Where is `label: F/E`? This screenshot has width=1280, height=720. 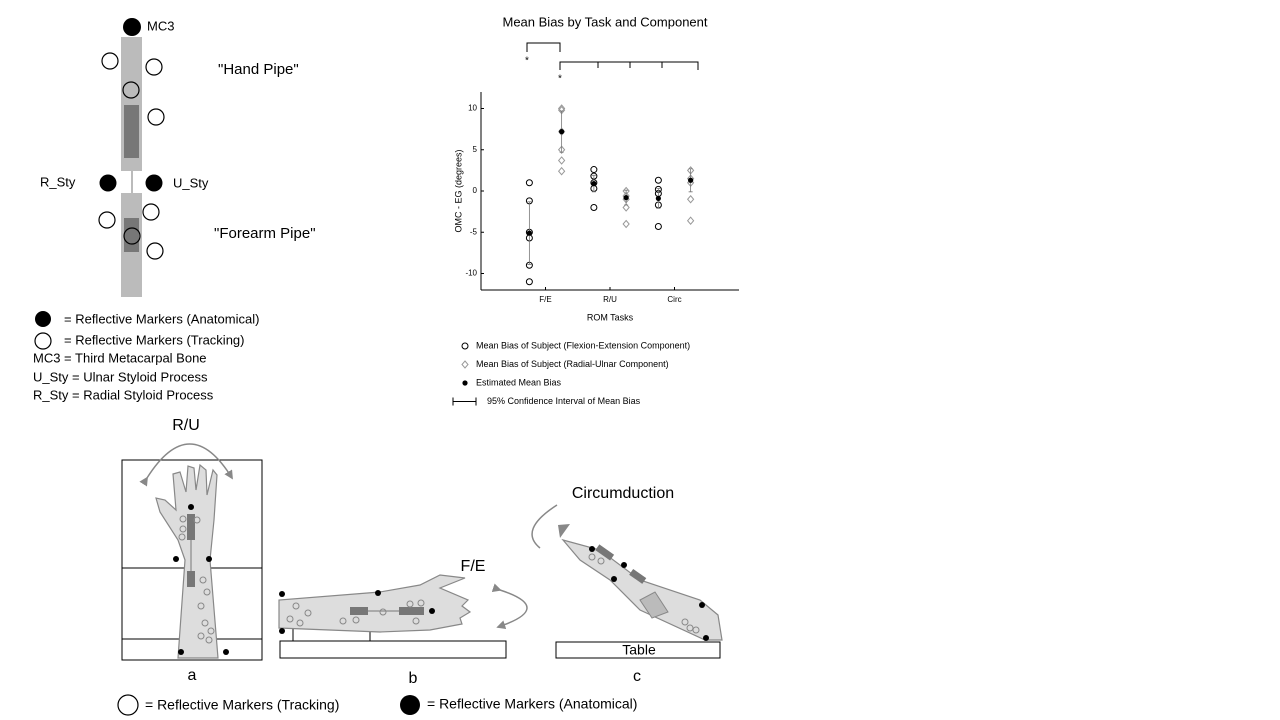
label: F/E is located at coordinates (473, 566).